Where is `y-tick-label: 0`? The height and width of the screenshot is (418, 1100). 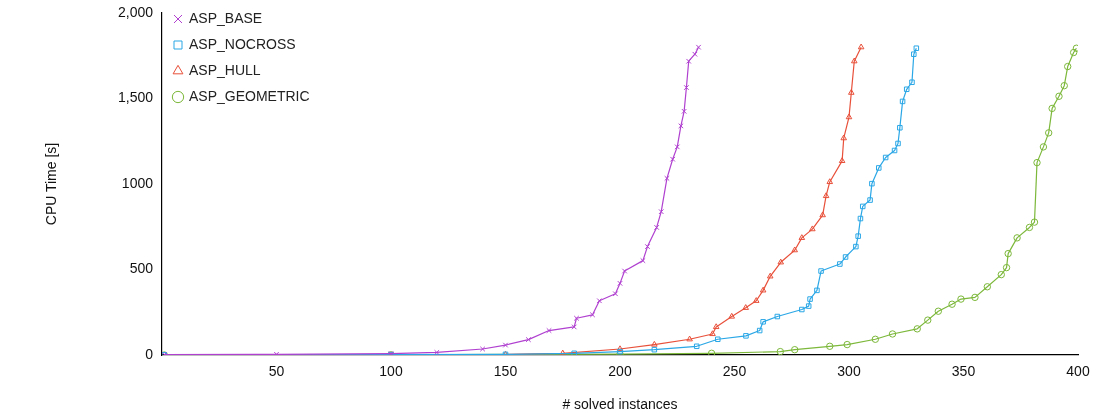 y-tick-label: 0 is located at coordinates (149, 353).